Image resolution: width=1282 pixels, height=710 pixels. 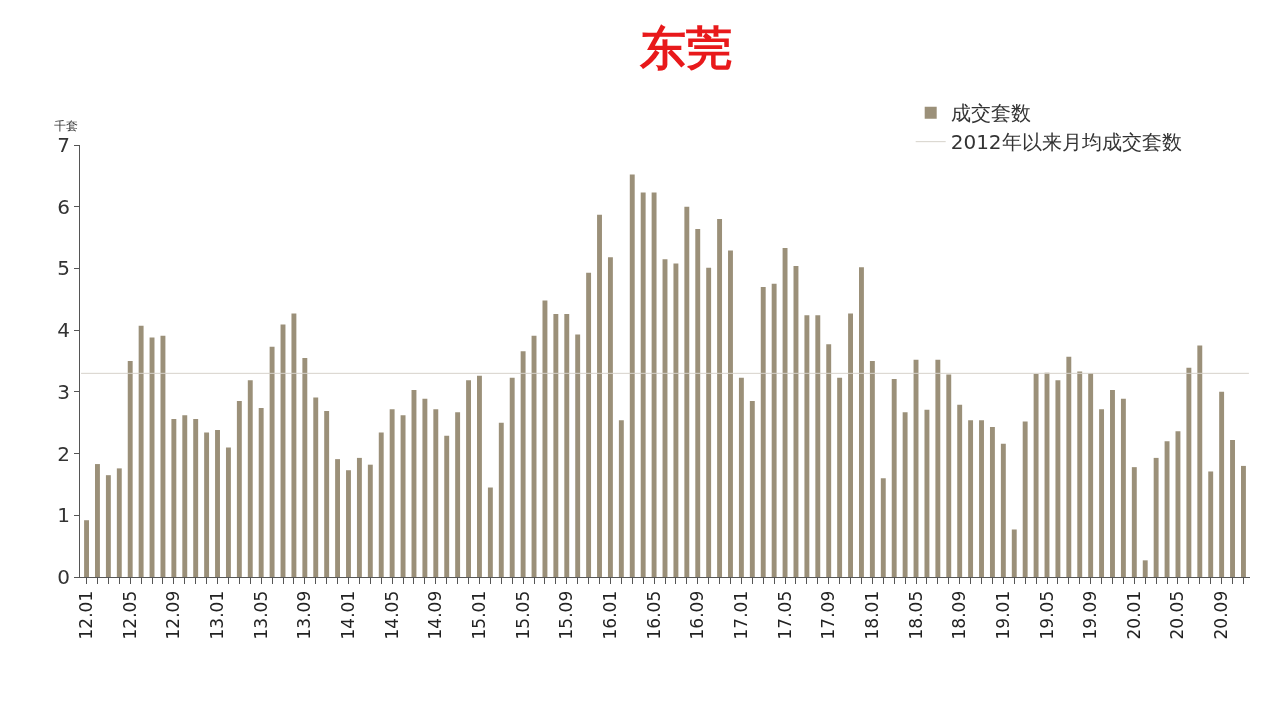 What do you see at coordinates (1046, 615) in the screenshot?
I see `x-tick-label: 19.05` at bounding box center [1046, 615].